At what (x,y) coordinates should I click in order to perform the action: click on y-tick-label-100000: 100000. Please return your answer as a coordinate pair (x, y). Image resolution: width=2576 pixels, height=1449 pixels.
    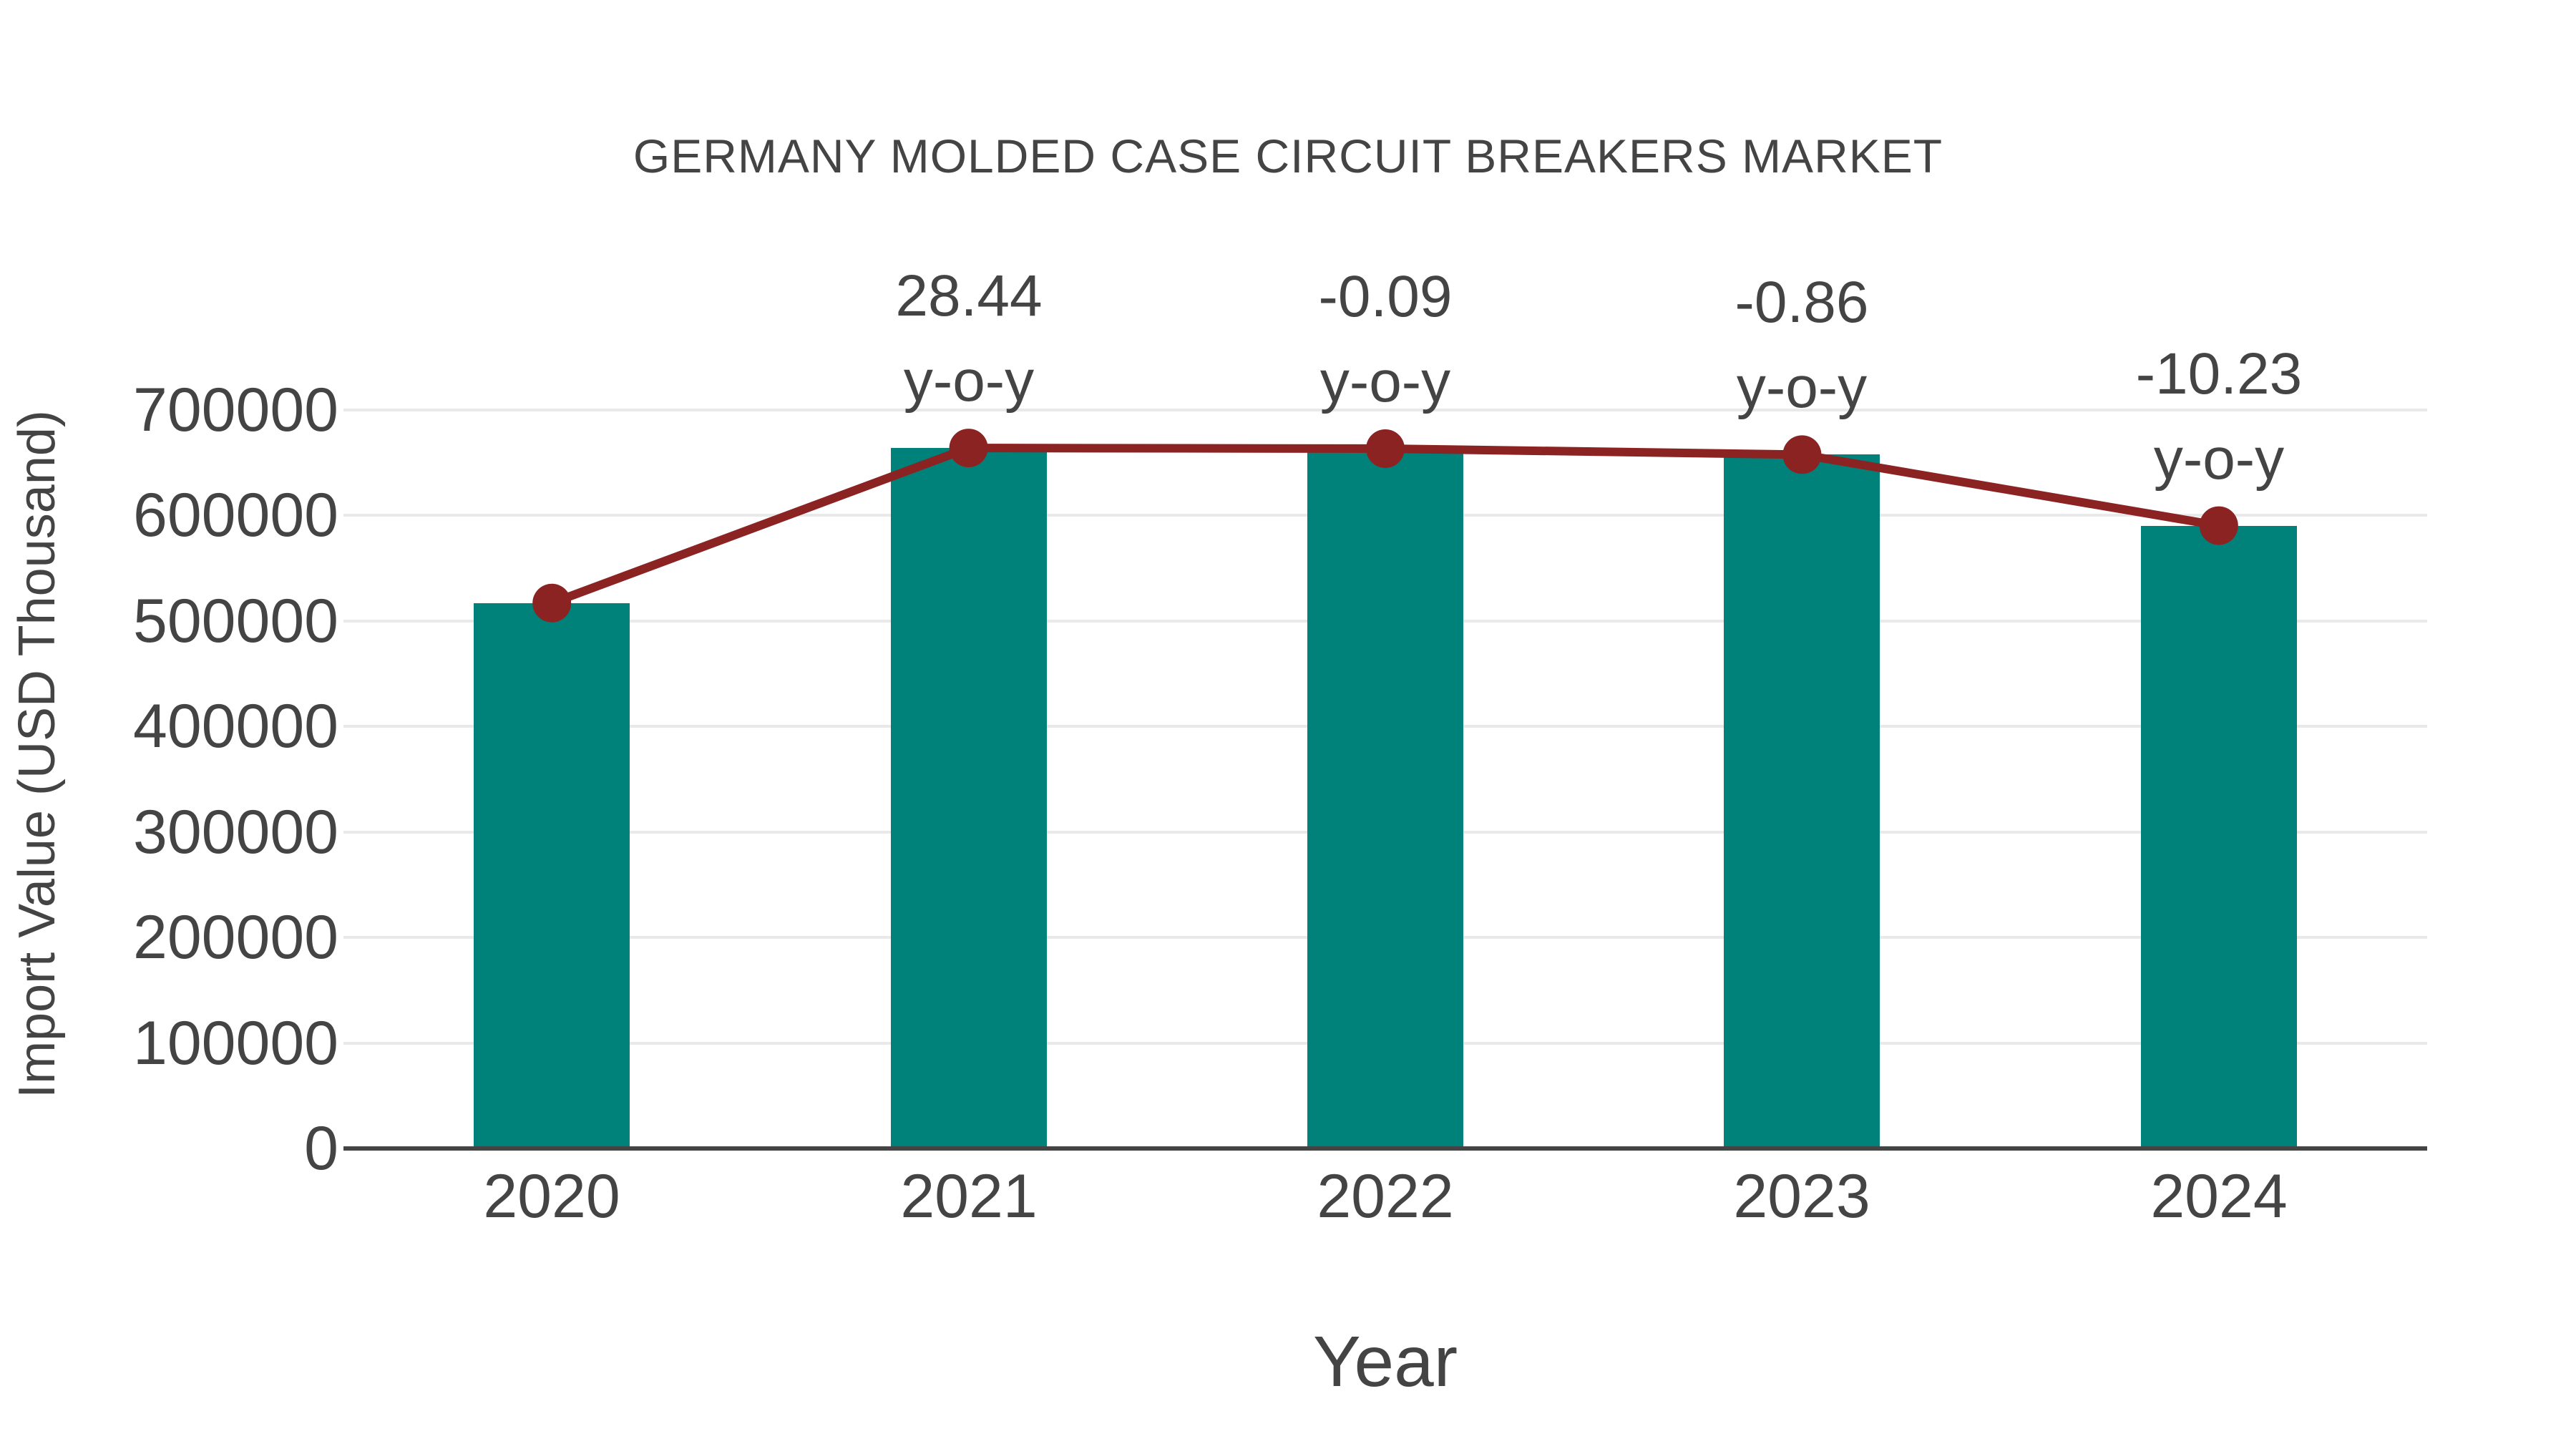
    Looking at the image, I should click on (235, 1043).